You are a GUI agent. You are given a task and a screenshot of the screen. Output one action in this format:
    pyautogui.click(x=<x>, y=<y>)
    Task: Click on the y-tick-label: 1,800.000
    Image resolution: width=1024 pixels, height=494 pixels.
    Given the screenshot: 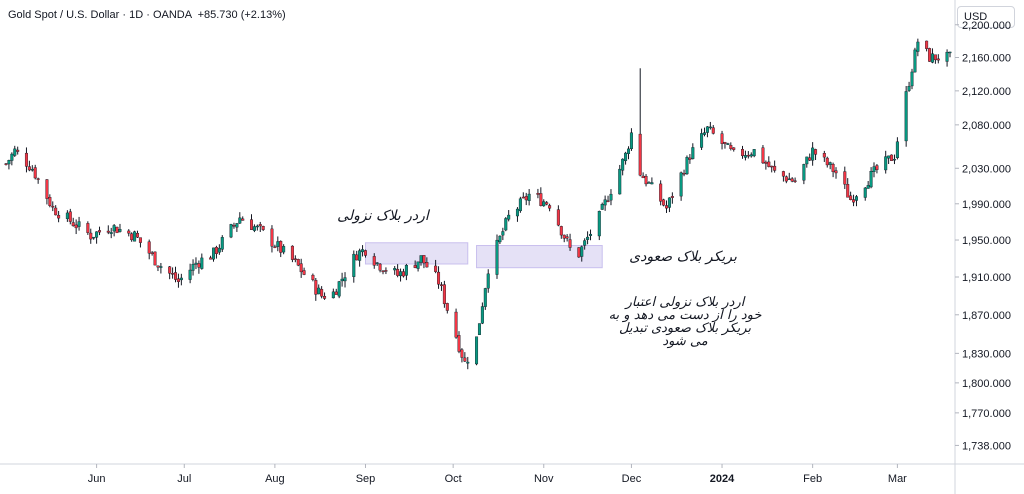 What is the action you would take?
    pyautogui.click(x=986, y=384)
    